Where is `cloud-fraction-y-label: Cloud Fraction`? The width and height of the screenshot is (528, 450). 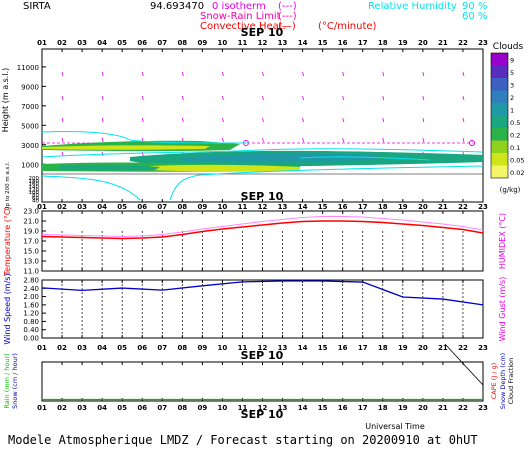
cloud-fraction-y-label: Cloud Fraction is located at coordinates (511, 381).